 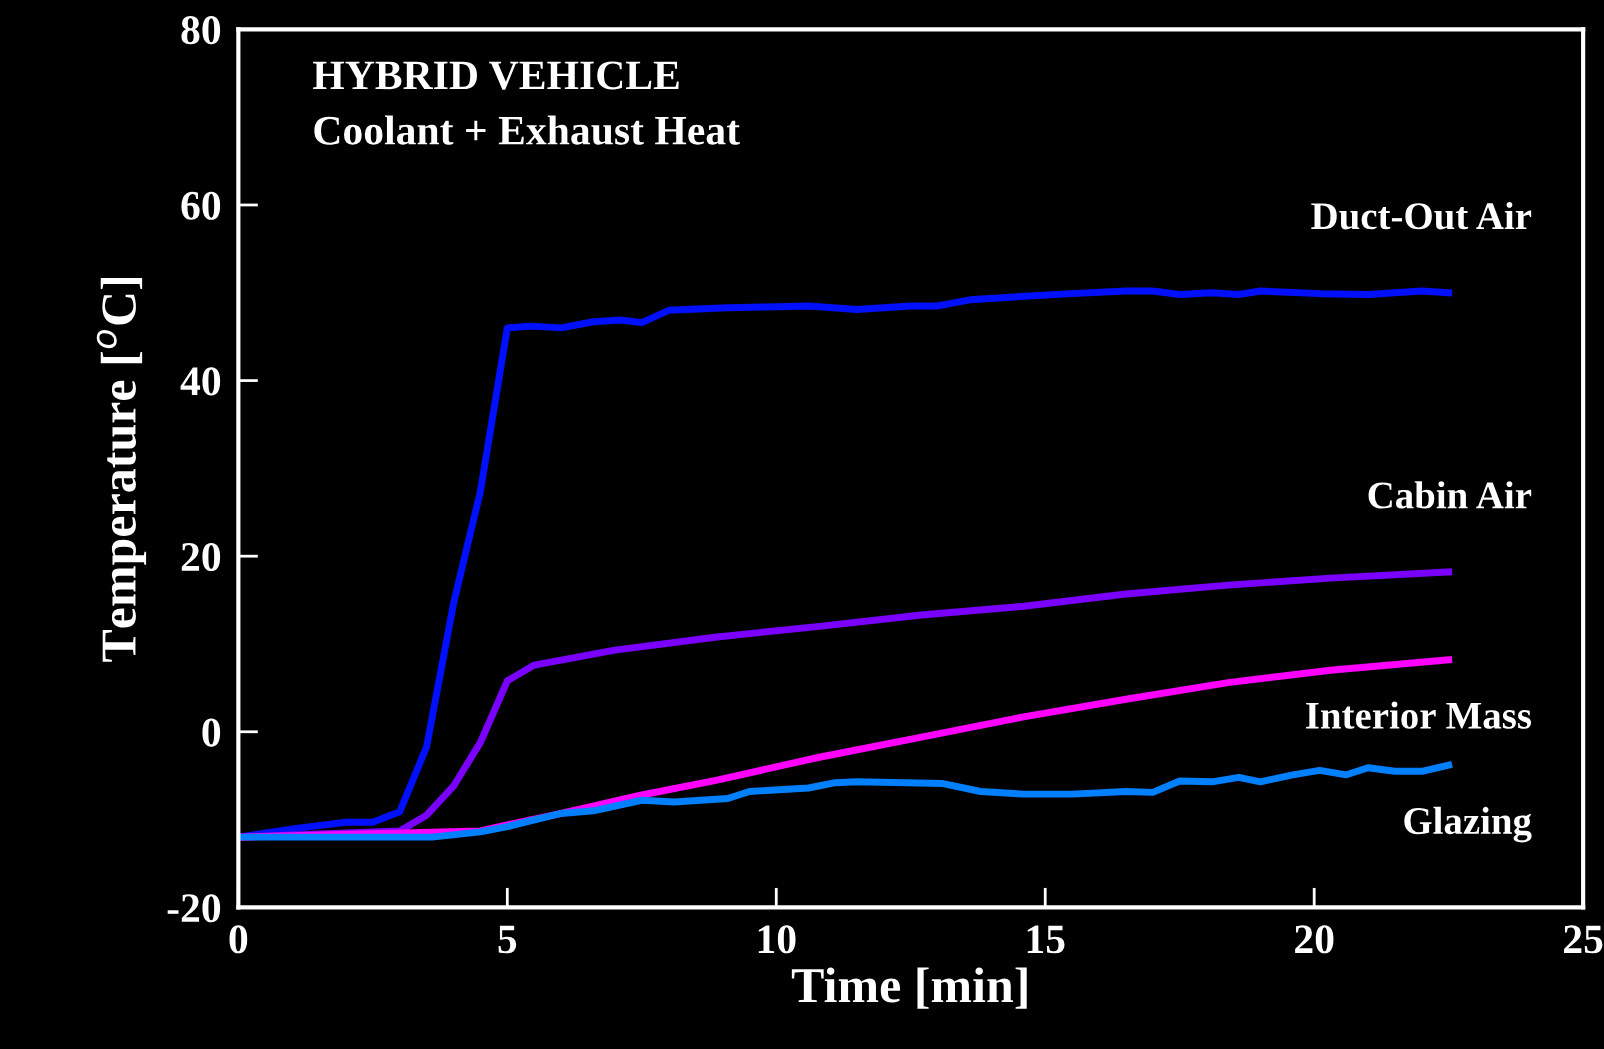 I want to click on y-tick-label: 0, so click(x=211, y=732).